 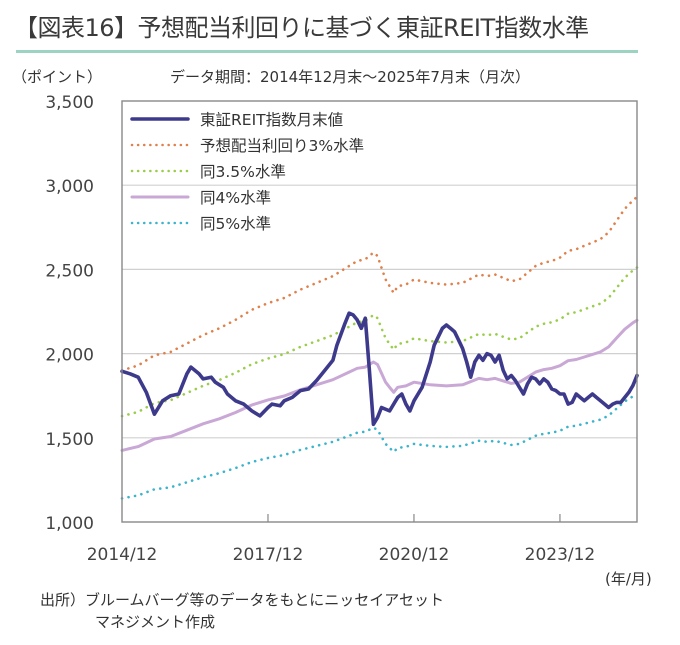 What do you see at coordinates (236, 224) in the screenshot?
I see `legend-label-5pct: 同5%水準` at bounding box center [236, 224].